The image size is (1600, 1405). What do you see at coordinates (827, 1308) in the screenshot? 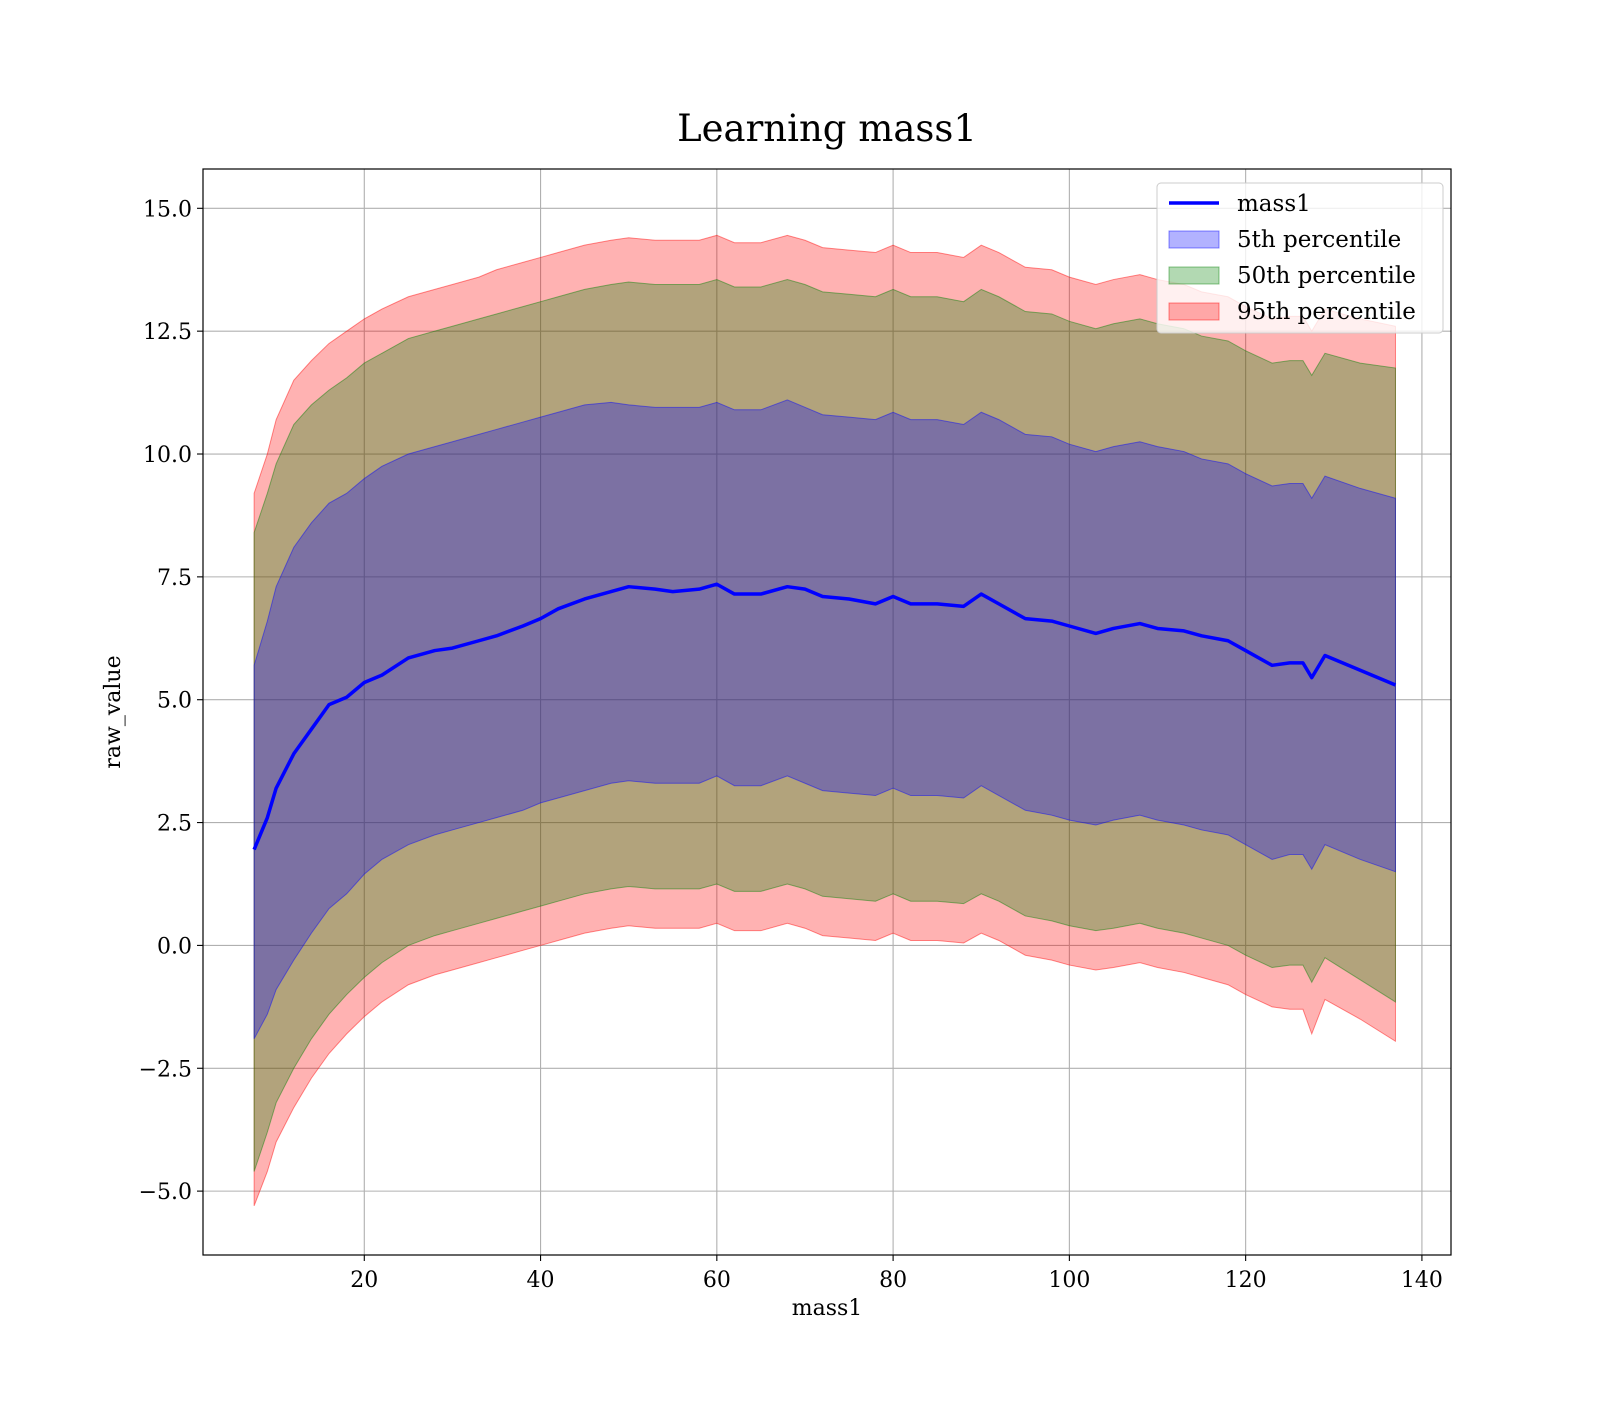
I see `x-axis-label: mass1` at bounding box center [827, 1308].